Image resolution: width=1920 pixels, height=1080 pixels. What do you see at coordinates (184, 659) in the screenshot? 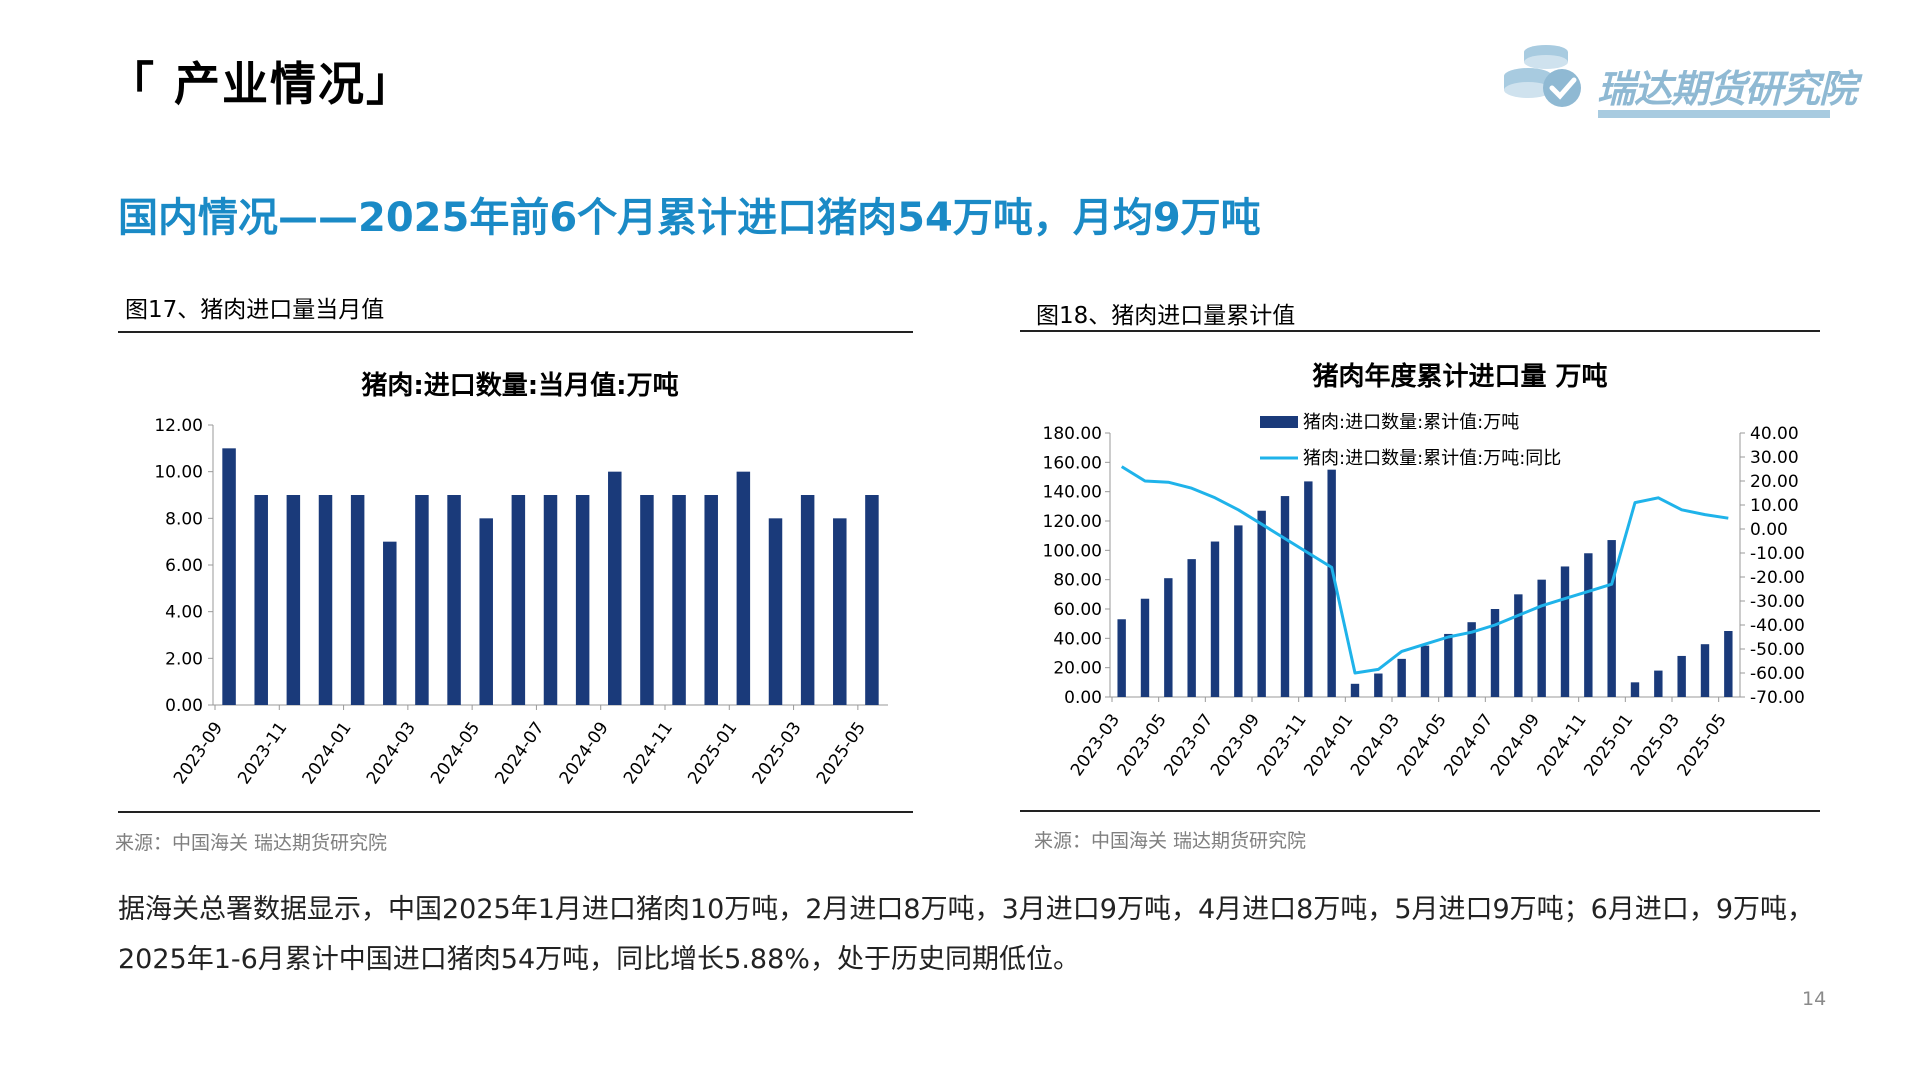
I see `chart17-y-tick-label: 2.00` at bounding box center [184, 659].